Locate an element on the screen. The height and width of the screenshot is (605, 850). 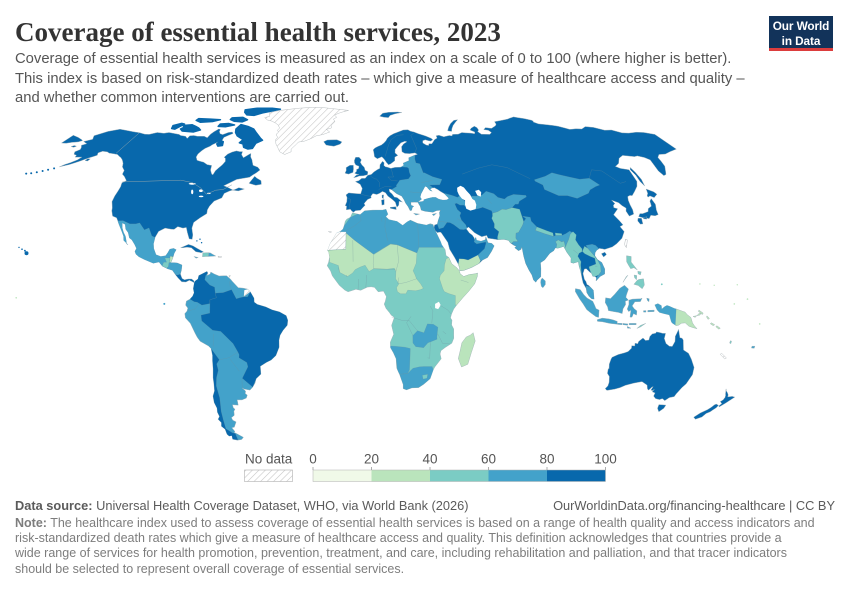
svg-text: 80 is located at coordinates (546, 459).